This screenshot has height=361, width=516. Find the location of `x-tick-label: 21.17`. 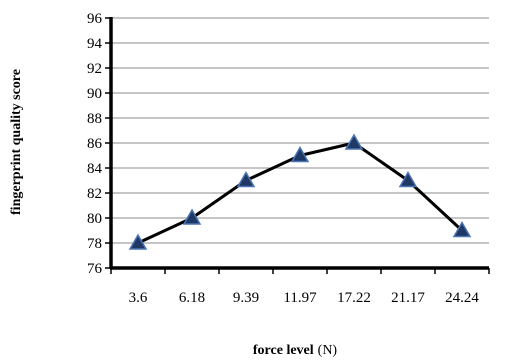

x-tick-label: 21.17 is located at coordinates (408, 298).